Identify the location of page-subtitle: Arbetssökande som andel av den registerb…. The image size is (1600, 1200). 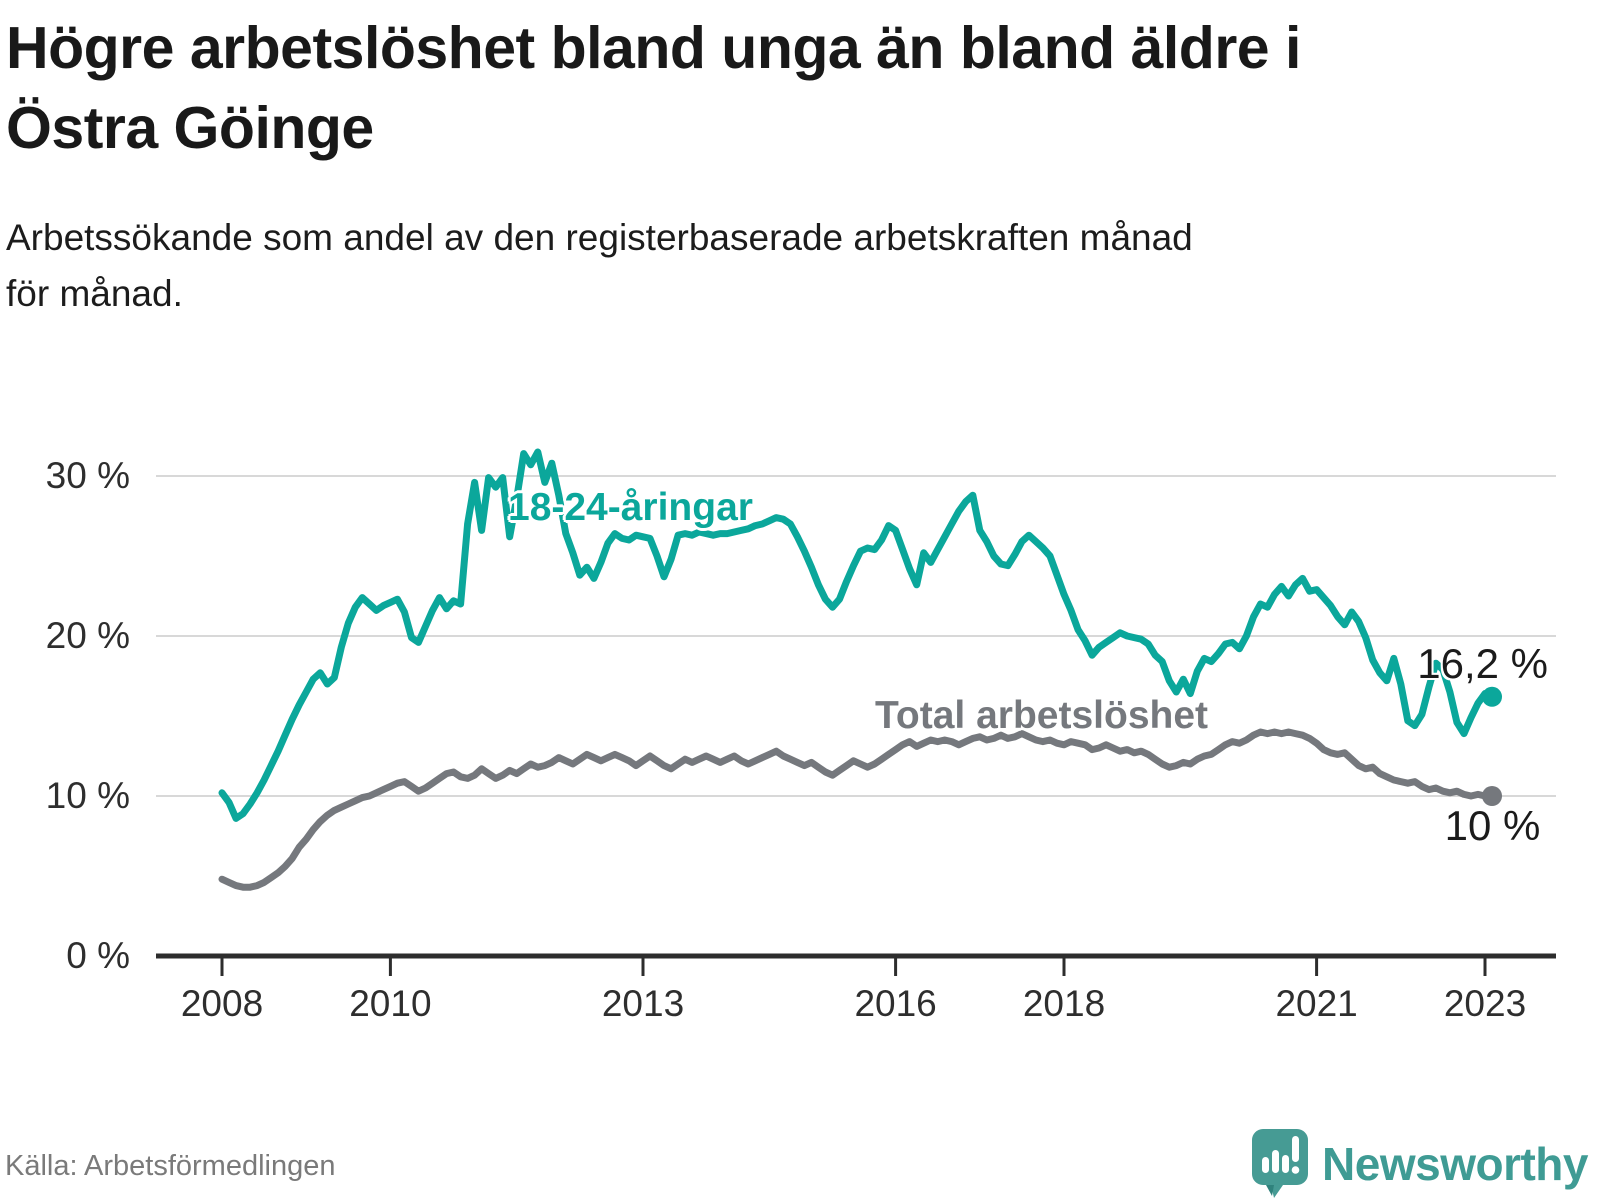
(786, 266).